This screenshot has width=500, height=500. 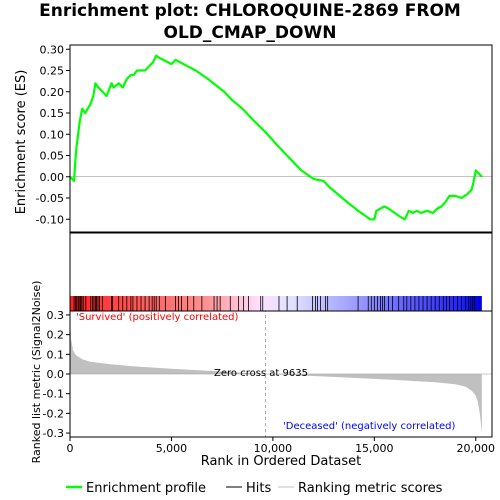 I want to click on es-y-tick-label: 0.05, so click(x=52, y=156).